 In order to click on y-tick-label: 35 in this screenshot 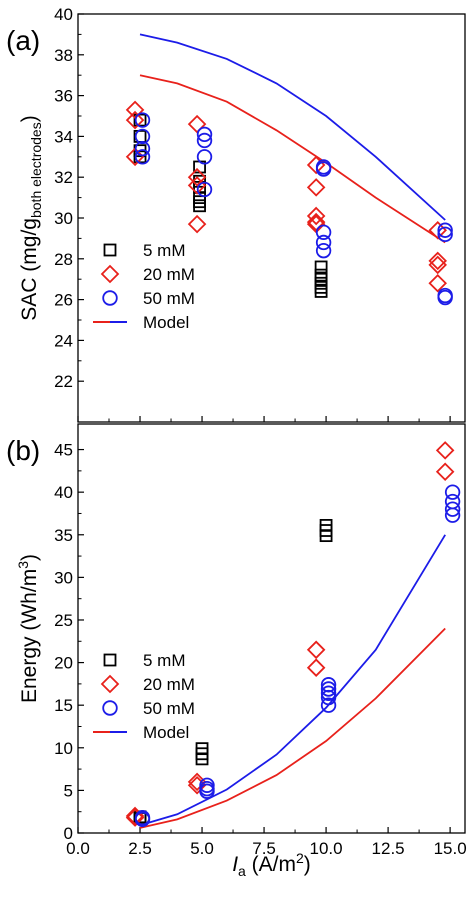, I will do `click(63, 535)`.